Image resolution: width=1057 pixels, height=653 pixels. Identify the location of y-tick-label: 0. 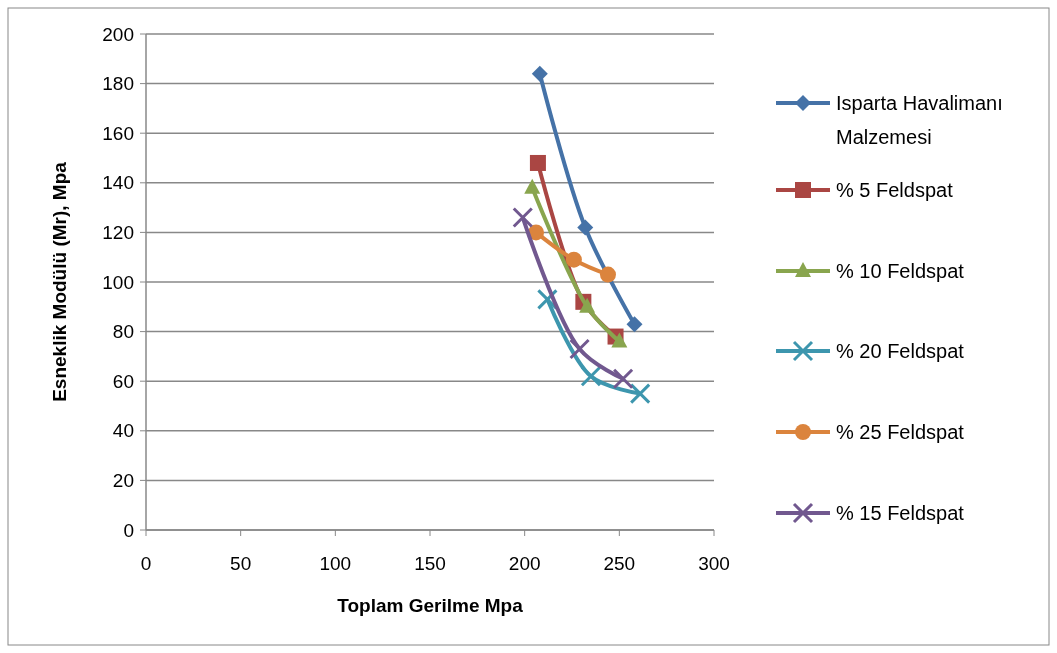
(128, 530).